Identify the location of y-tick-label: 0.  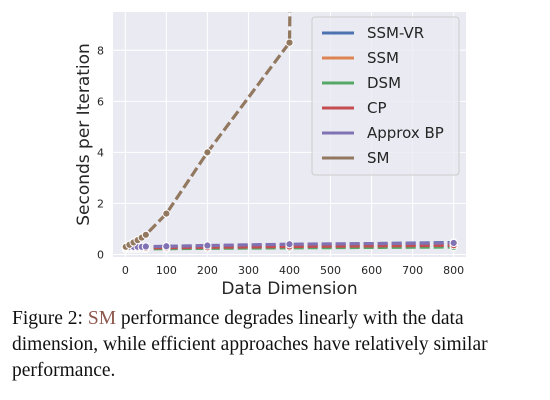
(100, 254).